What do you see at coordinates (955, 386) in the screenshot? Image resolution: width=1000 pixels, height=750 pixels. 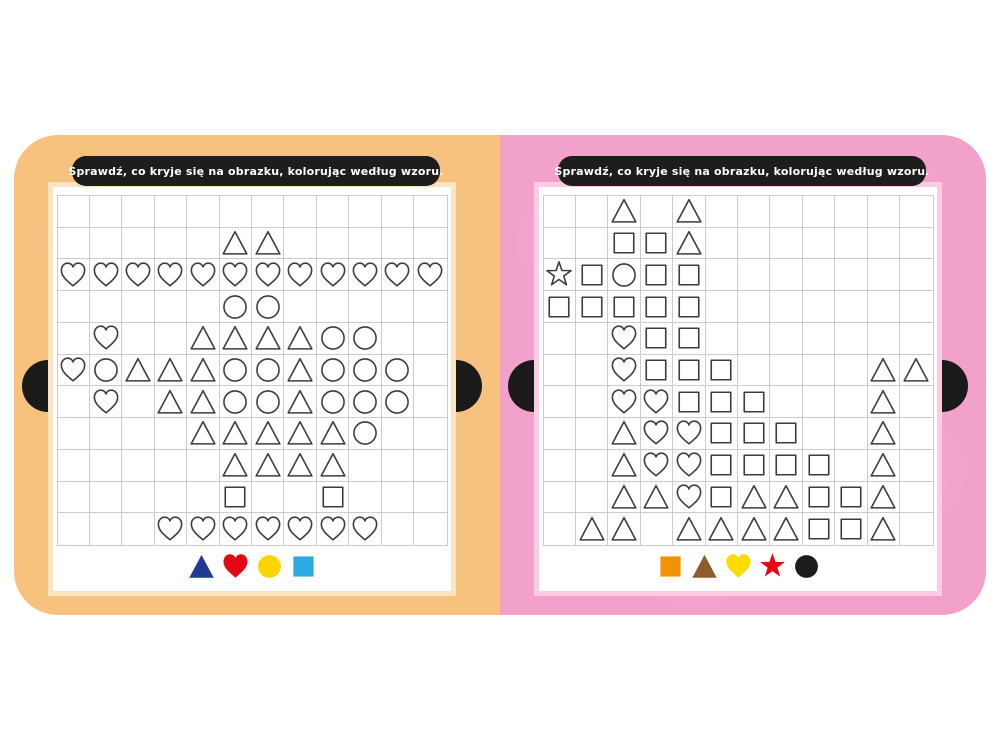 I see `page-notch` at bounding box center [955, 386].